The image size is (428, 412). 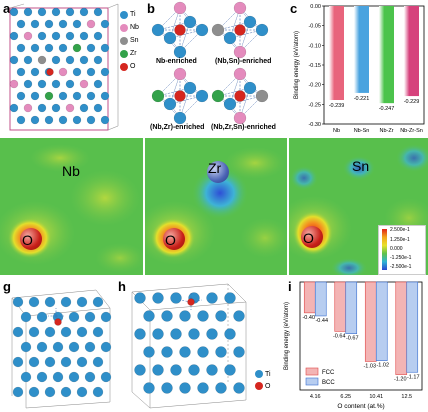 I want to click on panel-letter-a: a, so click(x=7, y=8).